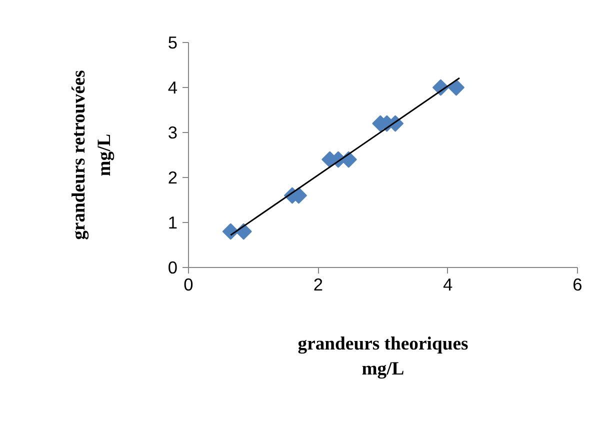 Image resolution: width=610 pixels, height=439 pixels. Describe the element at coordinates (383, 357) in the screenshot. I see `x-axis-title: grandeurs theoriques mg/L` at that location.